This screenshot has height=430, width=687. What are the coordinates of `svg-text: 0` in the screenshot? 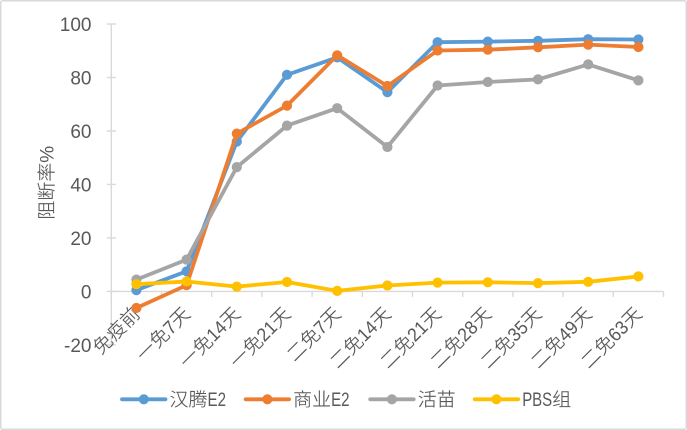 It's located at (86, 292).